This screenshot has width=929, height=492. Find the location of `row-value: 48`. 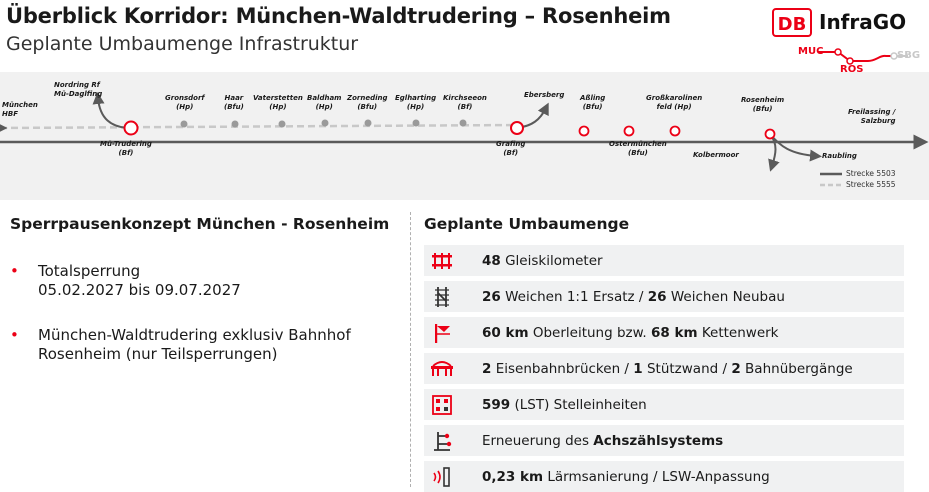

row-value: 48 is located at coordinates (491, 261).